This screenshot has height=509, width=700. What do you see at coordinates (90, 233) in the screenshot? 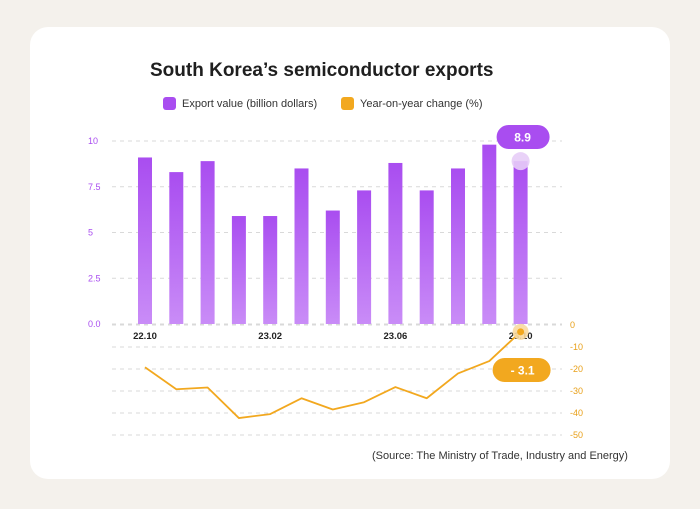
I see `y-left-tick-label: 5` at bounding box center [90, 233].